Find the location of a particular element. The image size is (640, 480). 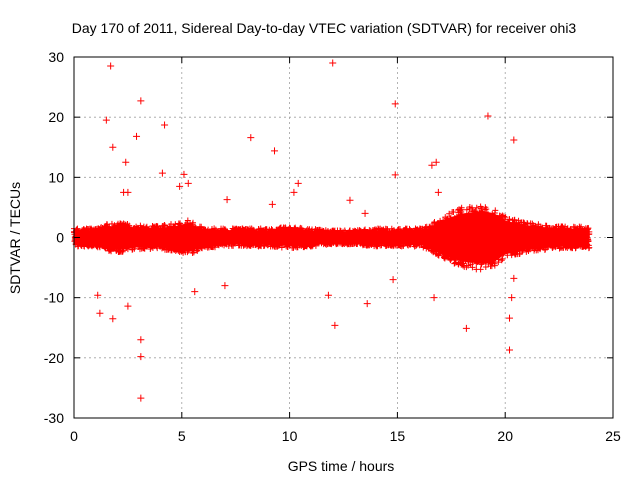

y-tick-label: 0 is located at coordinates (60, 238).